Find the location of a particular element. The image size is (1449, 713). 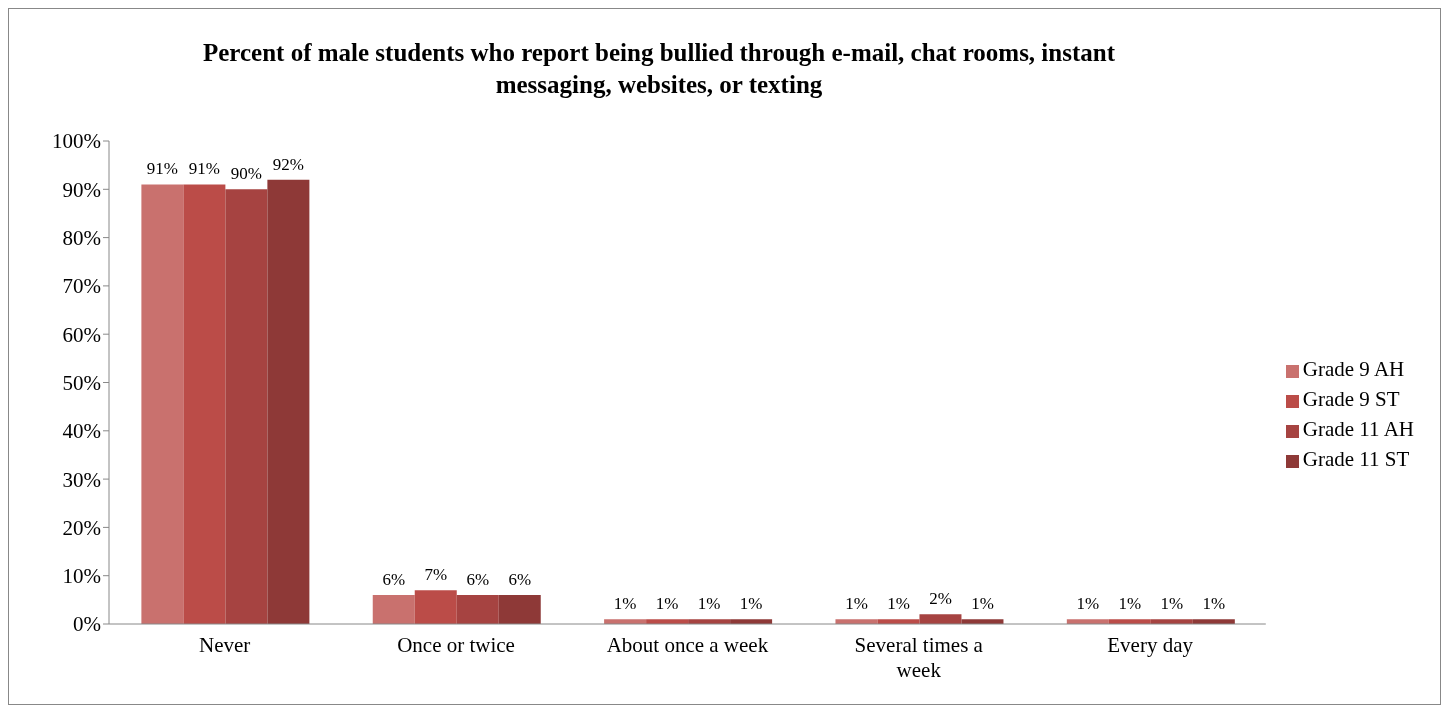

x-tick-label: Several times a week is located at coordinates (919, 657).